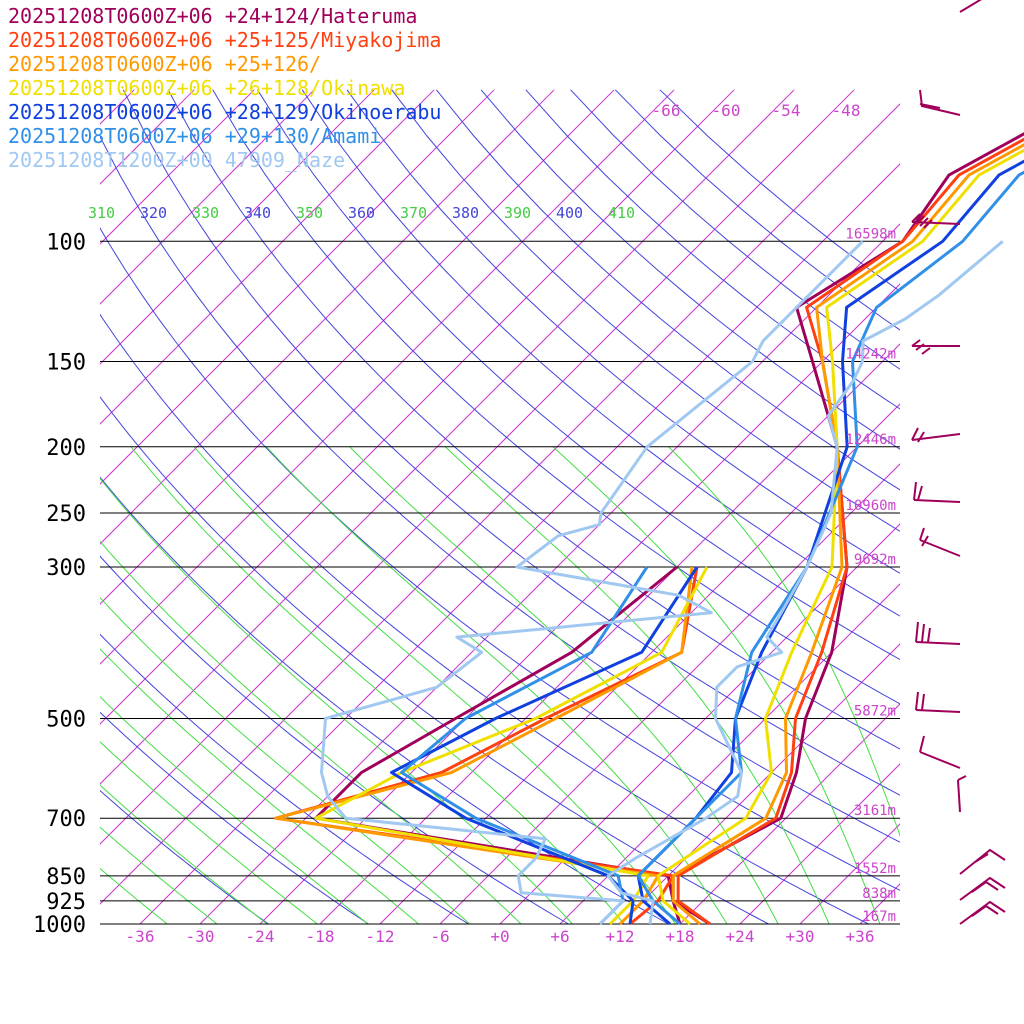  What do you see at coordinates (177, 160) in the screenshot?
I see `legend-entry: 20251208T1200Z+00 47909_Naze` at bounding box center [177, 160].